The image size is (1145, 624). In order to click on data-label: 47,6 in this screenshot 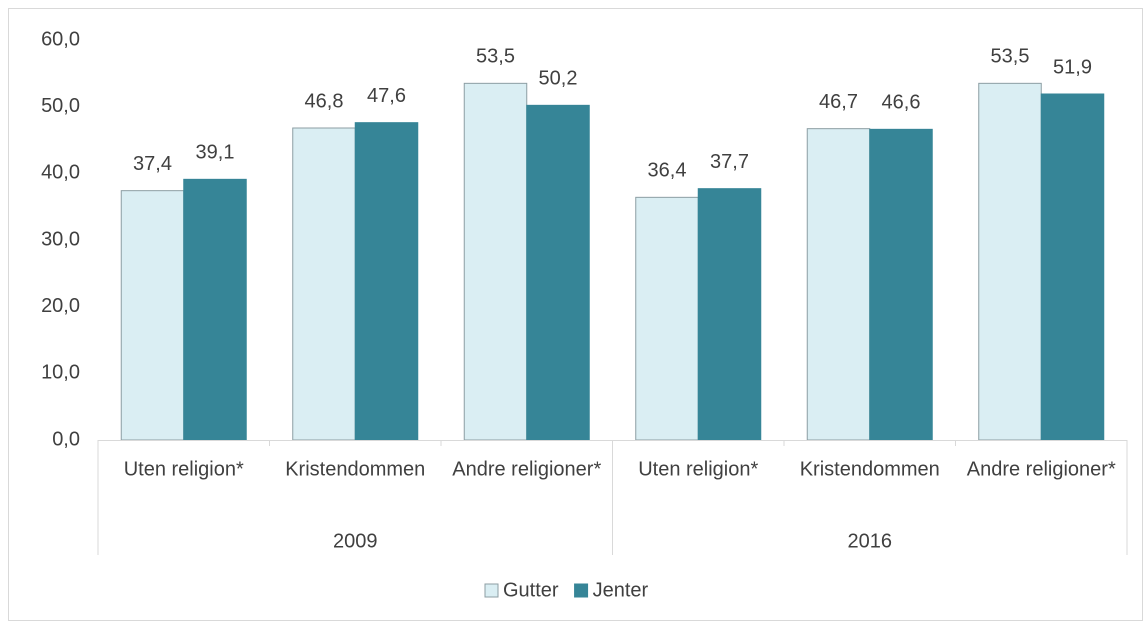, I will do `click(386, 96)`.